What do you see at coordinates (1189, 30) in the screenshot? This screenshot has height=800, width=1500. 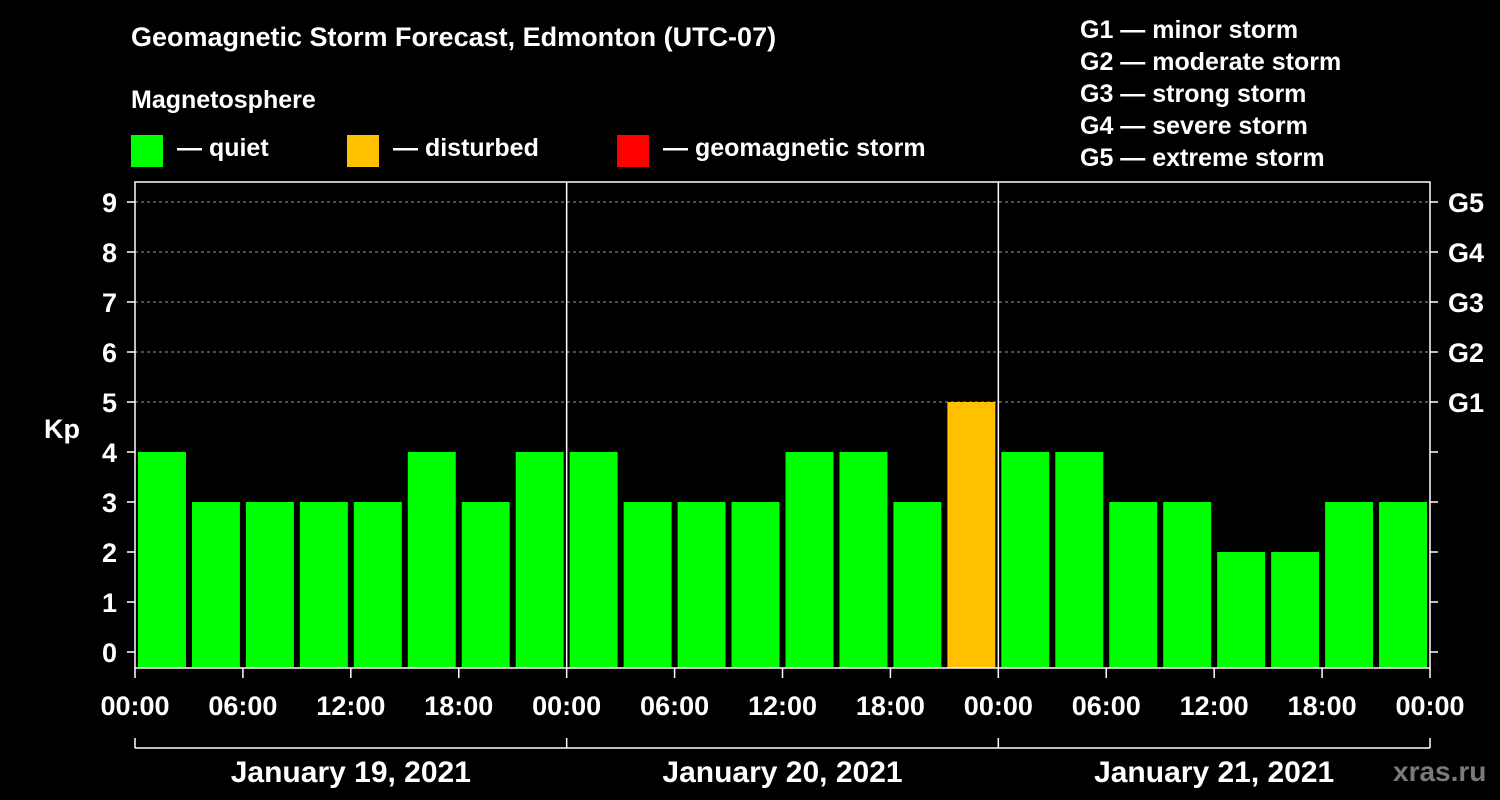 I see `g-scale-g1: G1 — minor storm` at bounding box center [1189, 30].